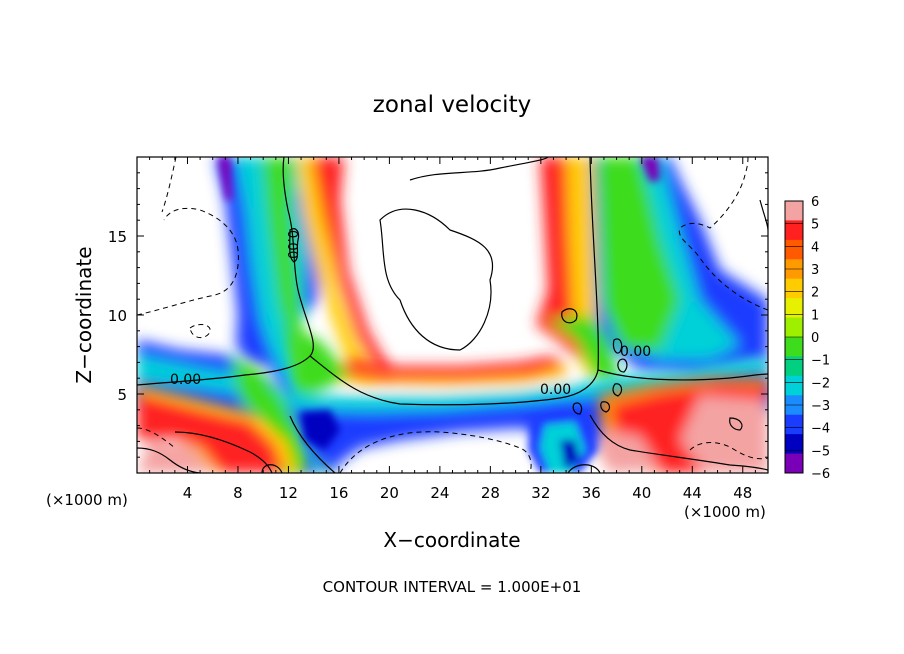  Describe the element at coordinates (117, 237) in the screenshot. I see `y-tick-label: 15` at that location.